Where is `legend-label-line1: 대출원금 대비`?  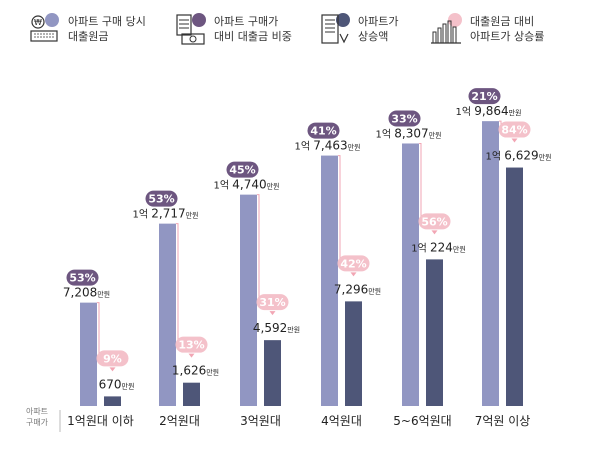
legend-label-line1: 대출원금 대비 is located at coordinates (502, 21).